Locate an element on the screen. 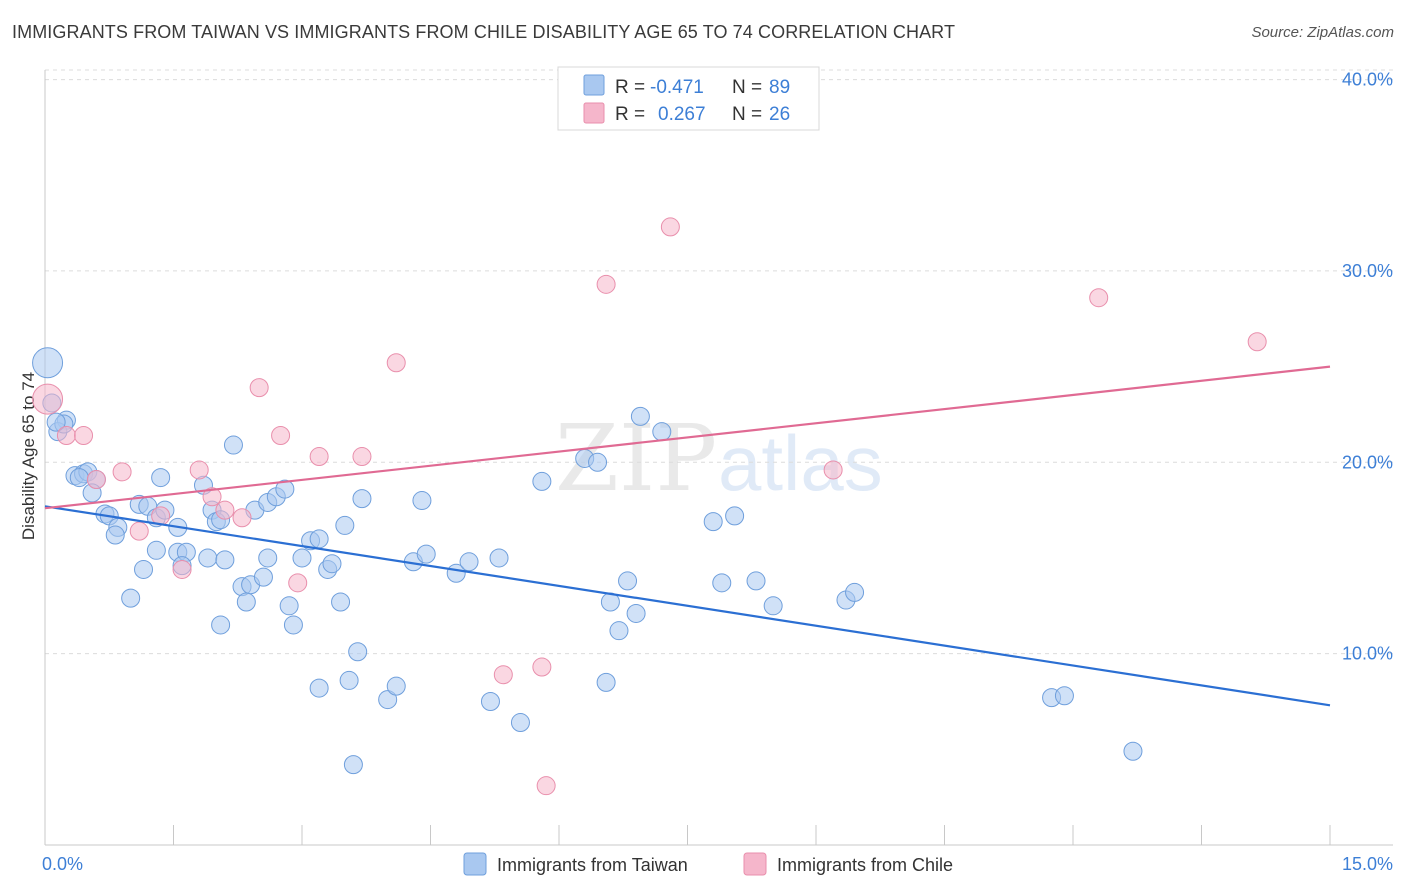 The image size is (1406, 892). series-legend-label-taiwan: Immigrants from Taiwan is located at coordinates (592, 865).